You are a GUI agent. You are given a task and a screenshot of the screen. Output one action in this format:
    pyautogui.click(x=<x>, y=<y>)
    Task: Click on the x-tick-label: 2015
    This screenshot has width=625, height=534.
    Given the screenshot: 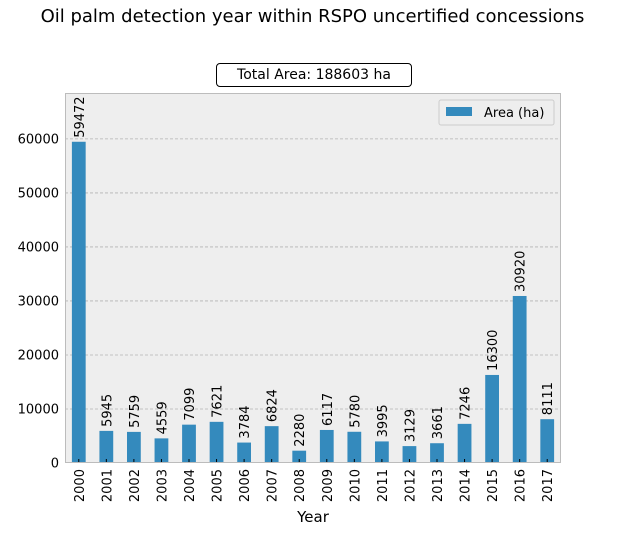 What is the action you would take?
    pyautogui.click(x=493, y=485)
    